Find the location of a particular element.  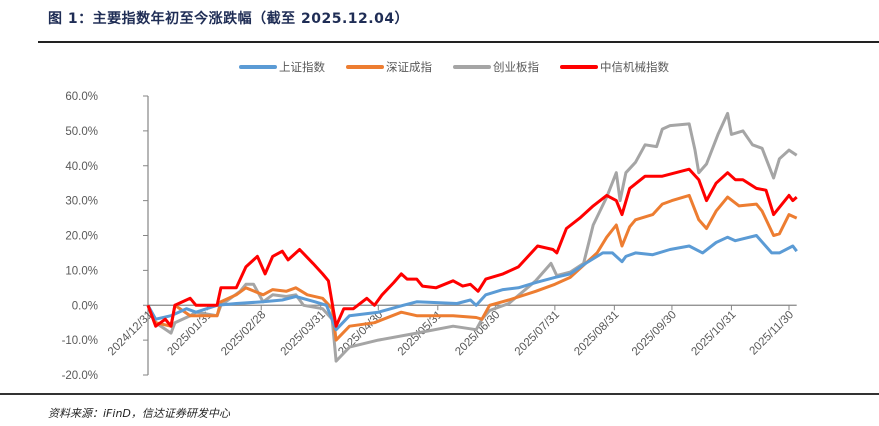

x-tick-label: 2025/03/31 is located at coordinates (303, 333).